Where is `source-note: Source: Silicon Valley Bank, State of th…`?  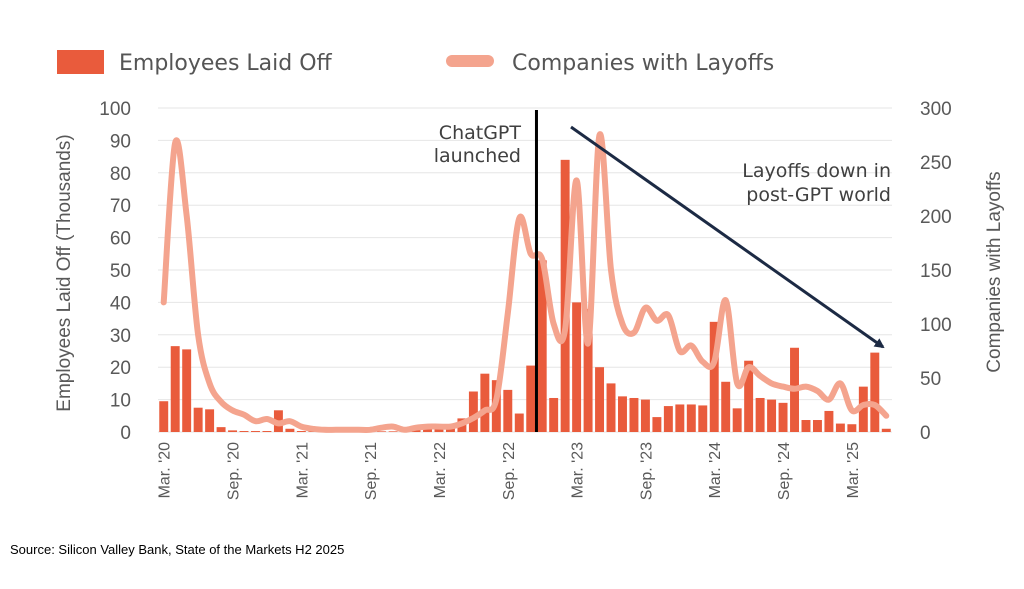 source-note: Source: Silicon Valley Bank, State of th… is located at coordinates (177, 549).